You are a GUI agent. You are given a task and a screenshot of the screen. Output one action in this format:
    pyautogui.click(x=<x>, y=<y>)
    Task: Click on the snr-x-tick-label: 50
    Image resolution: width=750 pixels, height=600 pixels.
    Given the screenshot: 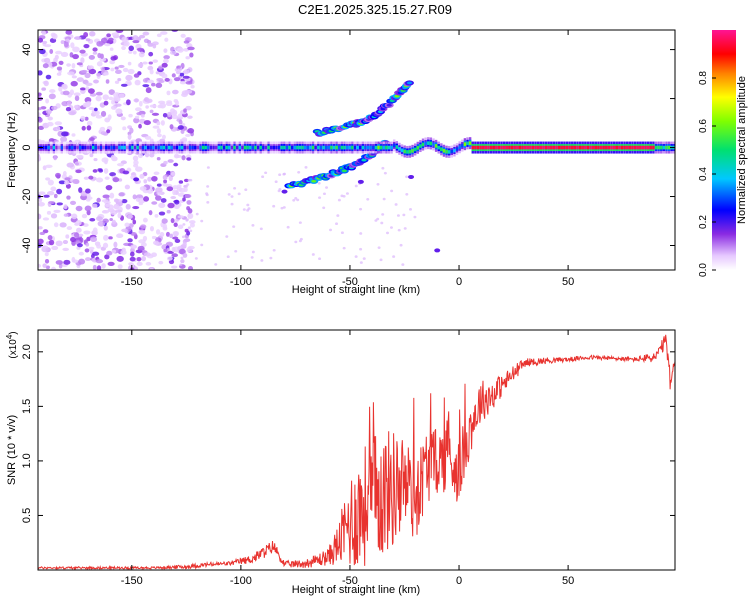 What is the action you would take?
    pyautogui.click(x=568, y=581)
    